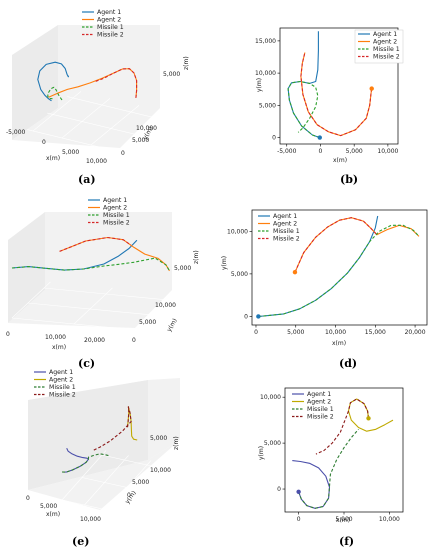  I want to click on panel-a-xtick: -5,000, so click(16, 132).